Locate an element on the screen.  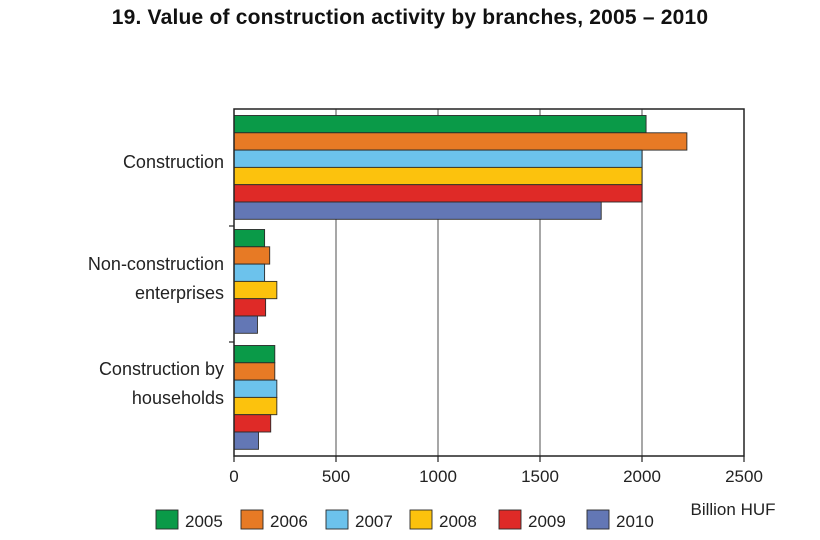
category-label: Construction by is located at coordinates (161, 369).